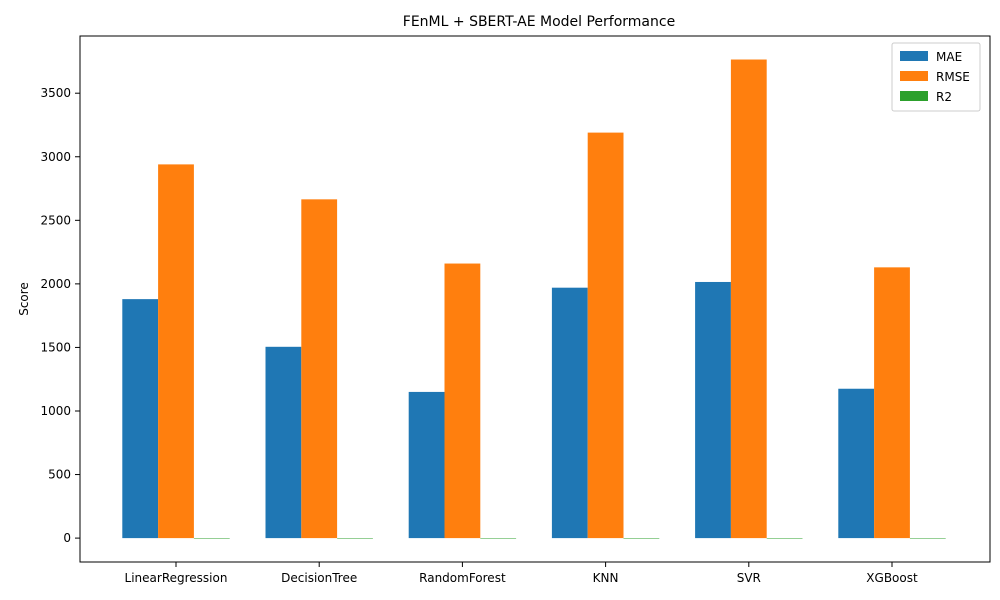 The image size is (1000, 600). Describe the element at coordinates (462, 401) in the screenshot. I see `bar-rmse-randomforest` at that location.